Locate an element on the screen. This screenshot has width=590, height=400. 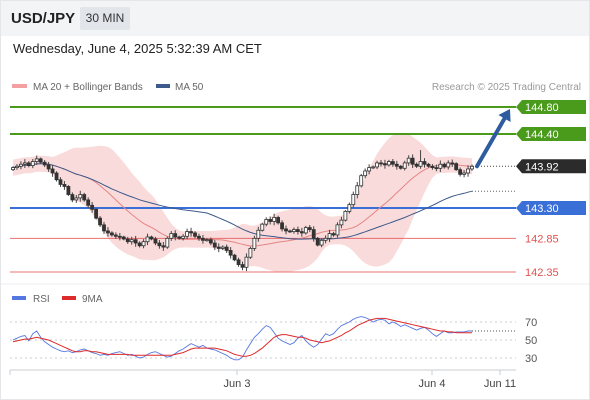
timeframe-button: 30 MIN is located at coordinates (105, 18).